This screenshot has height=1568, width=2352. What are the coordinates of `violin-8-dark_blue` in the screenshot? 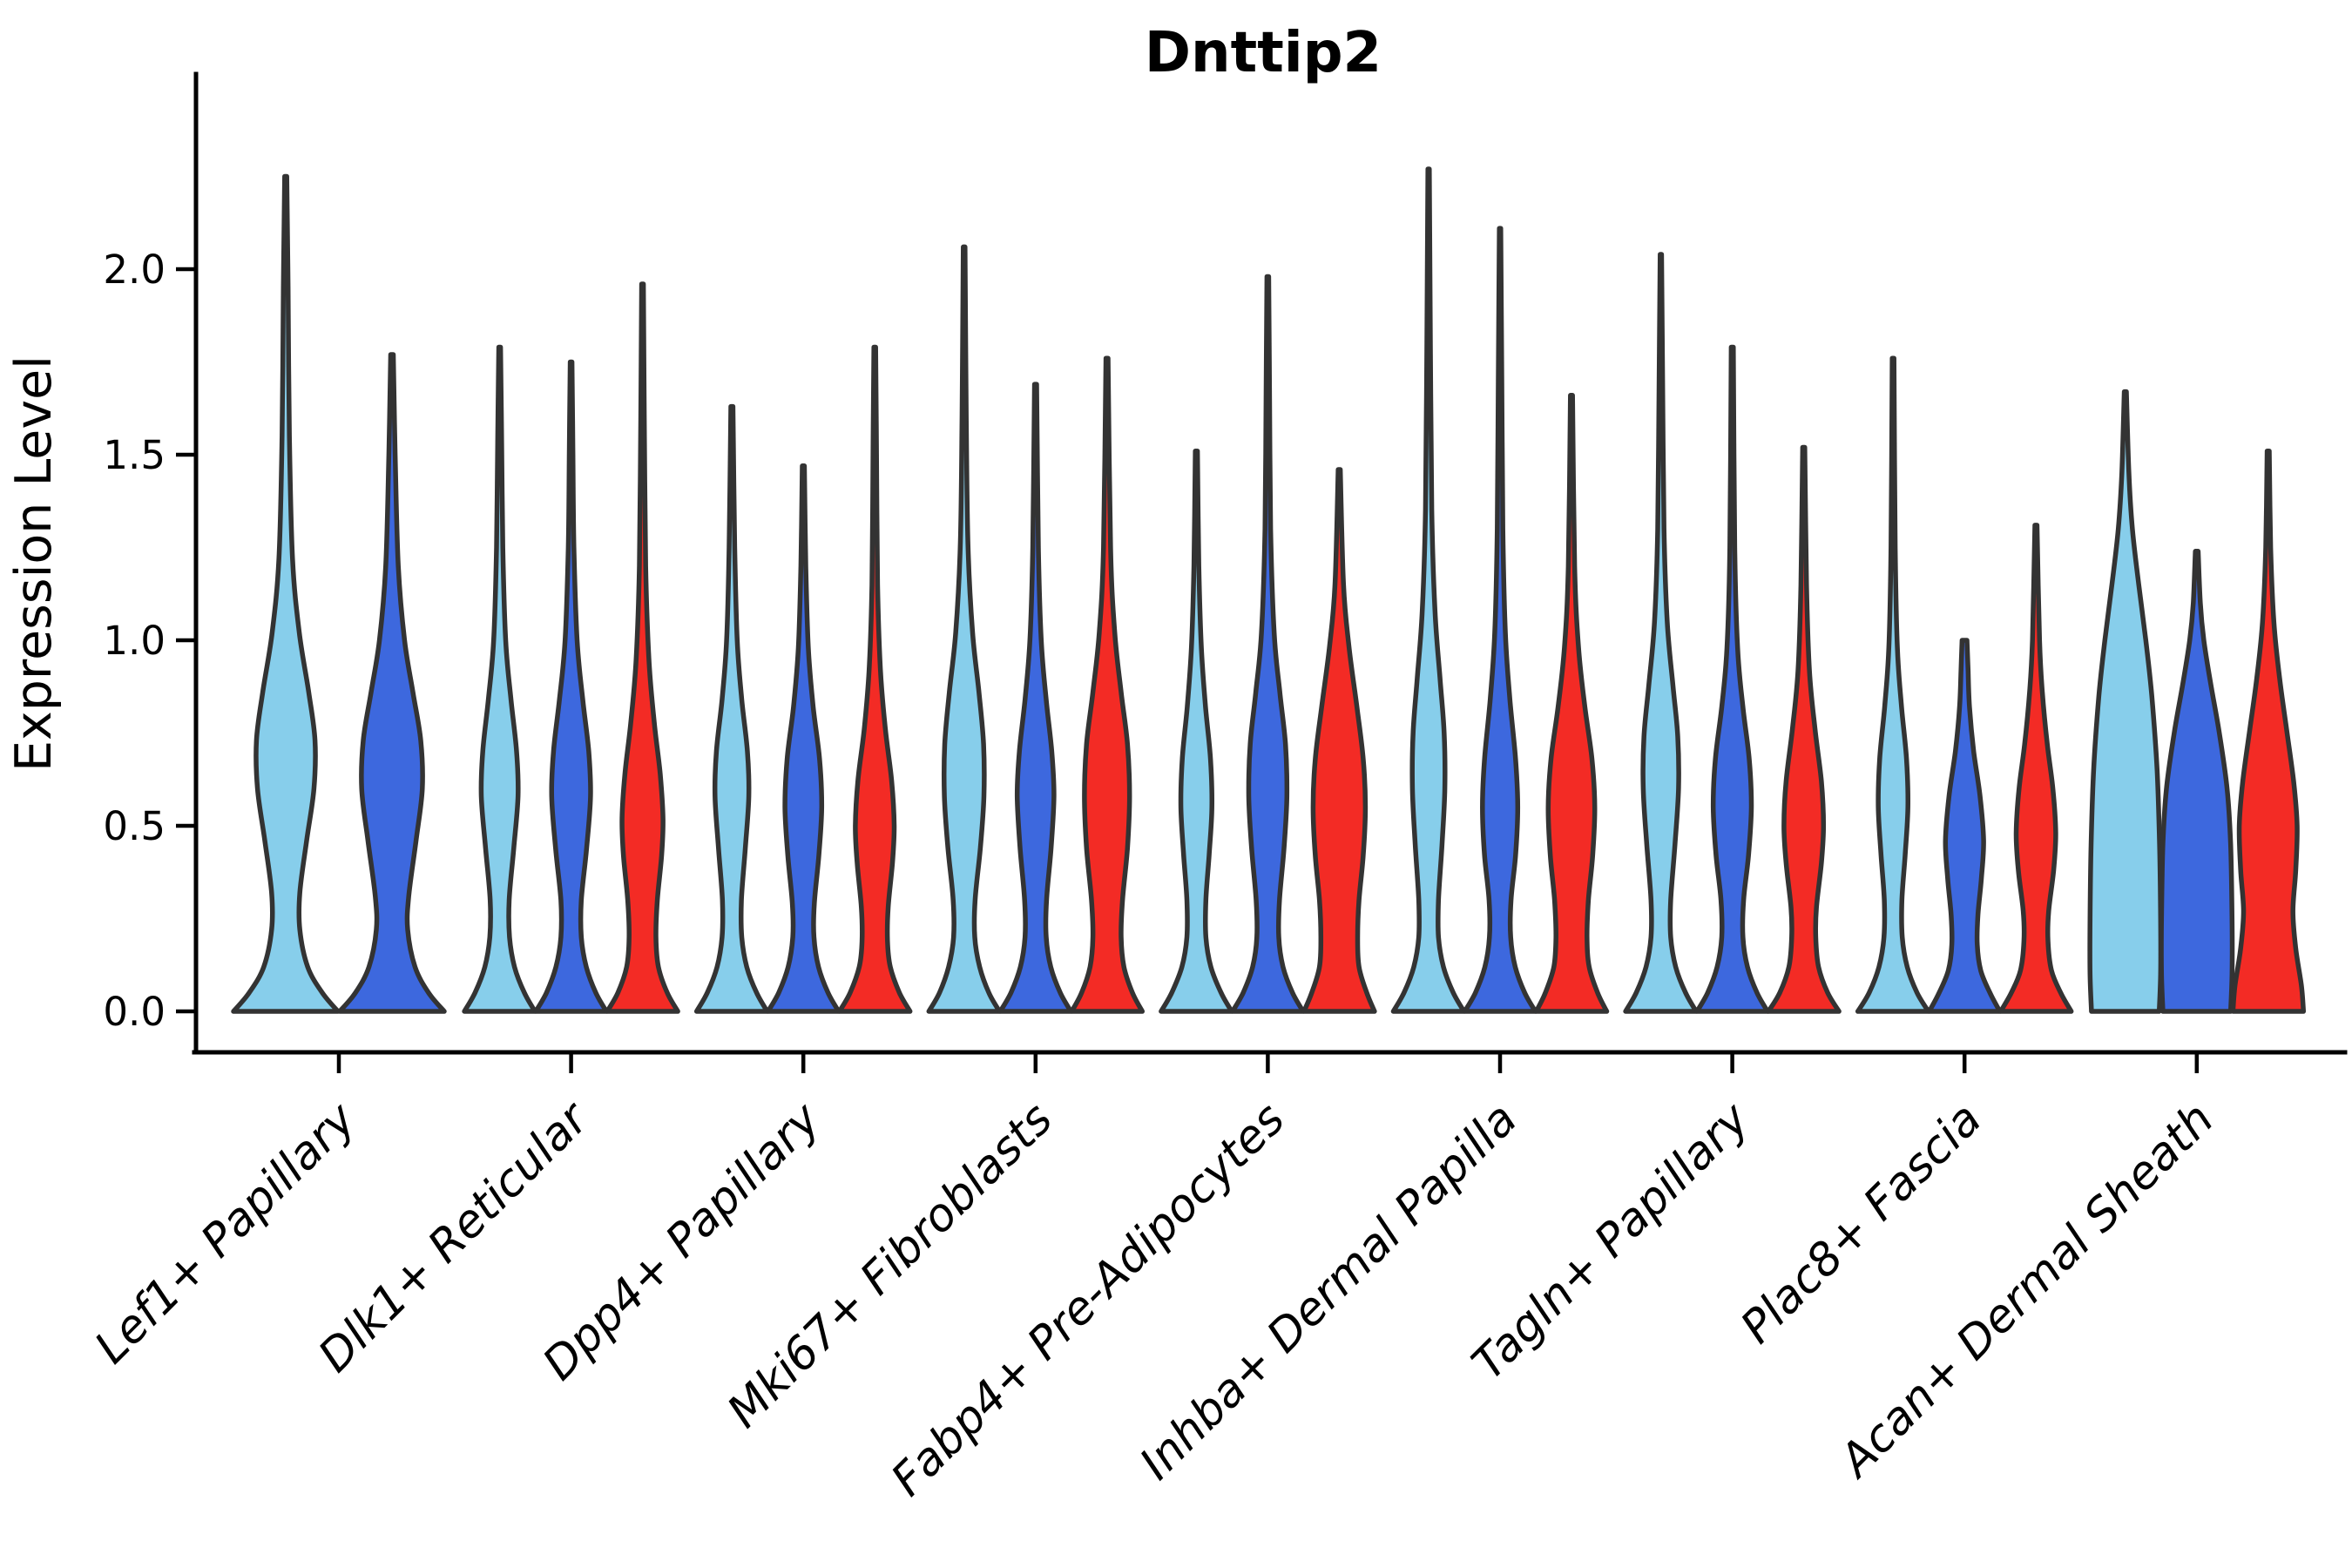 It's located at (2197, 781).